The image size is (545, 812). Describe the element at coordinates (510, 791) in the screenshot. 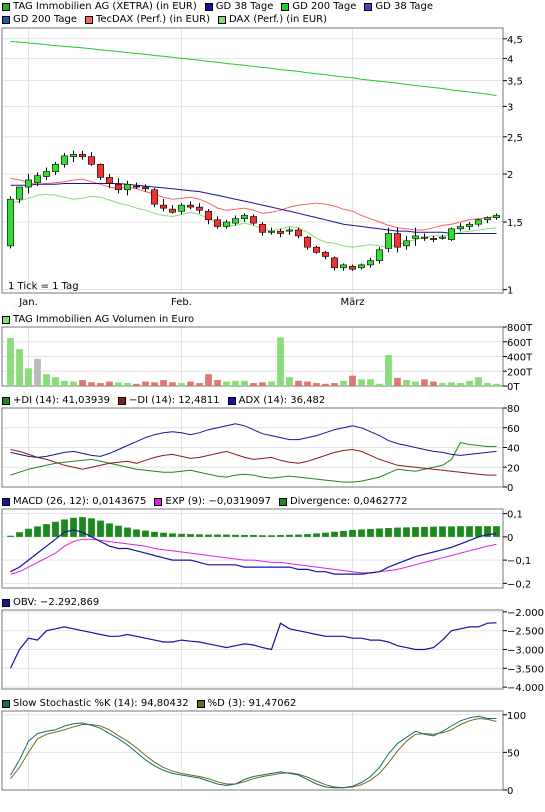

I see `stochastic-y-tick-label: 0` at that location.